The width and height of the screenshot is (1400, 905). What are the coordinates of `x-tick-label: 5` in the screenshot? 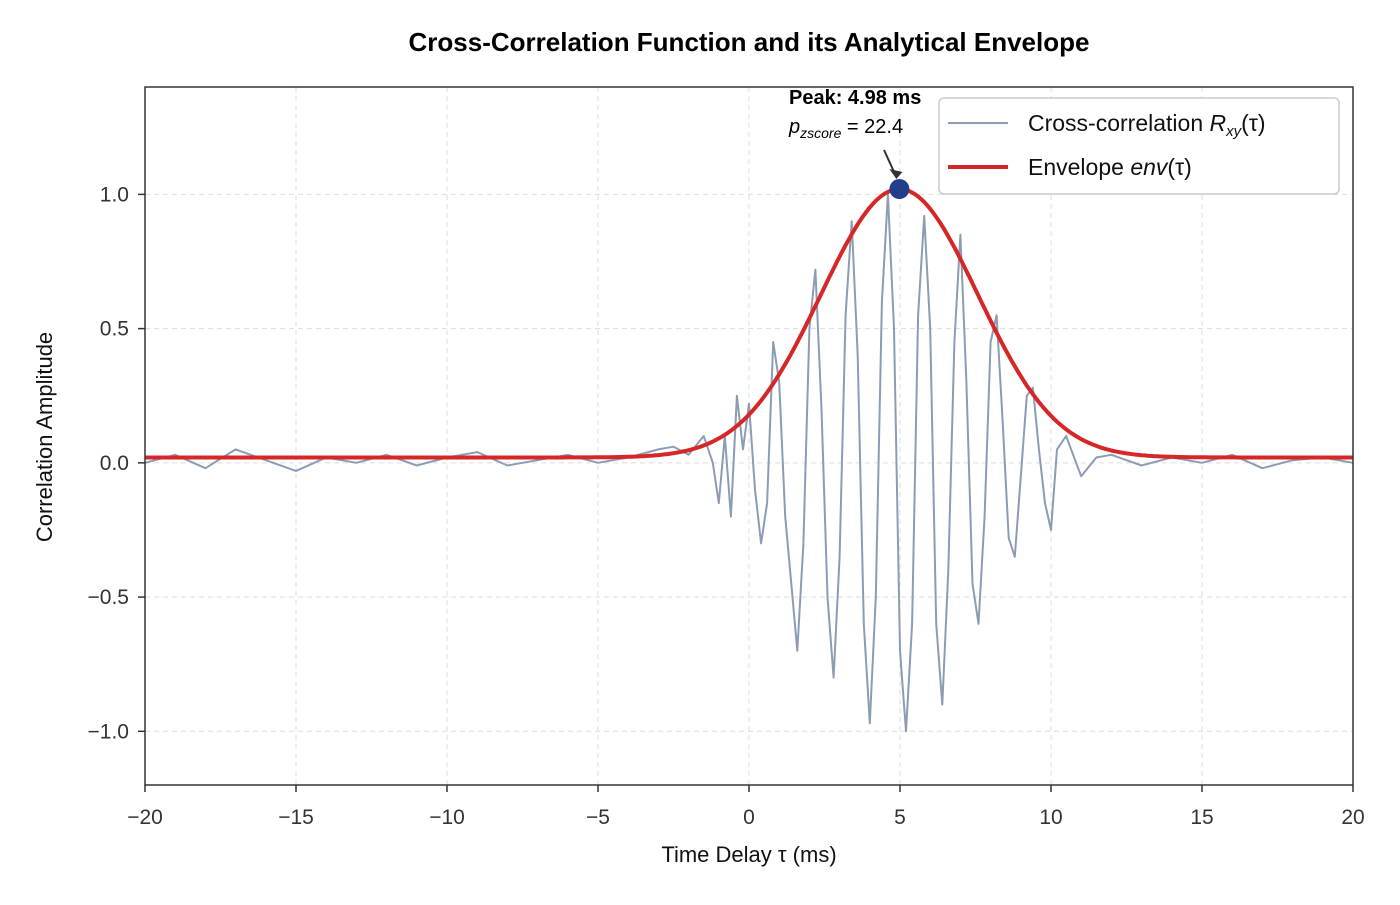 It's located at (900, 817).